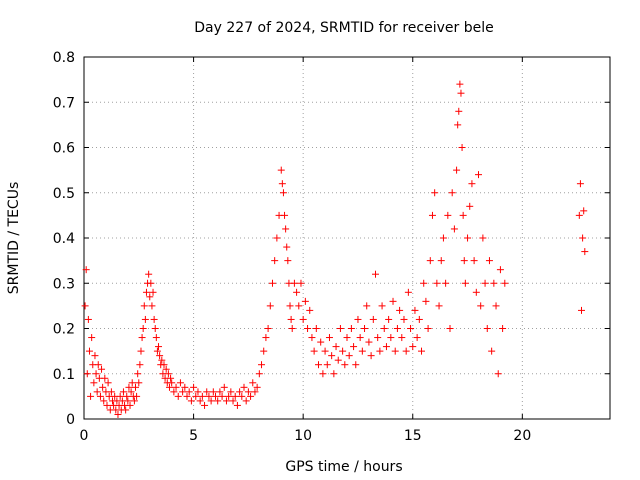 The height and width of the screenshot is (480, 640). What do you see at coordinates (64, 284) in the screenshot?
I see `y-tick-label: 0.3` at bounding box center [64, 284].